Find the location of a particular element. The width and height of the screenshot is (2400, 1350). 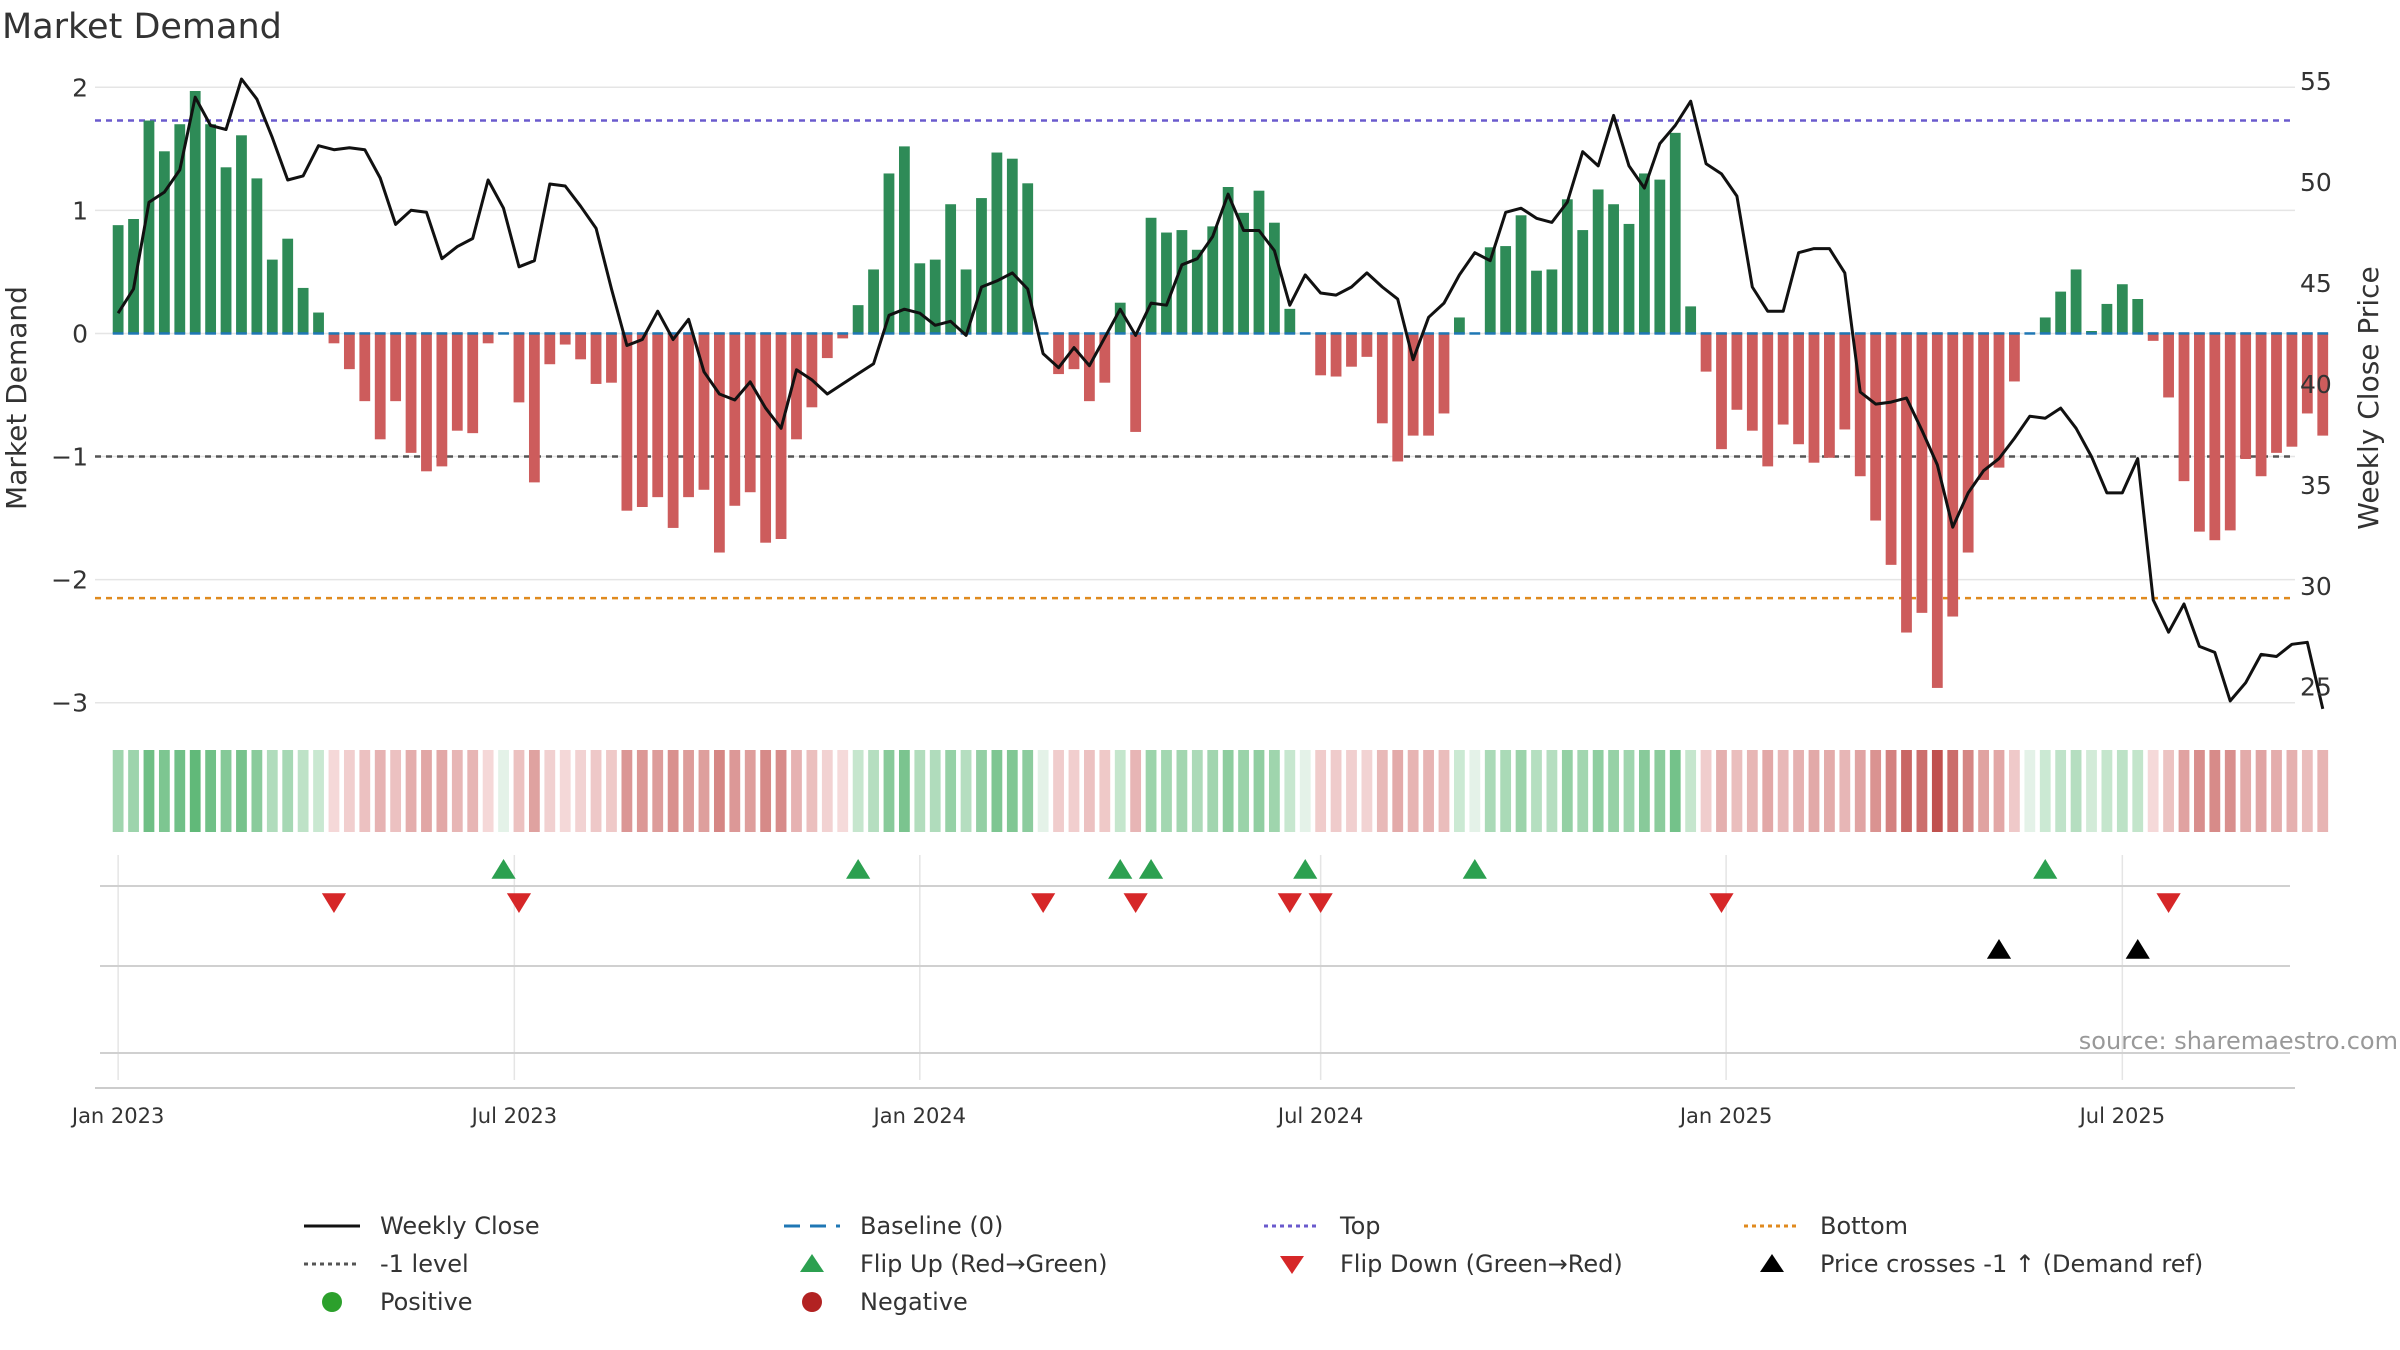

y-right-tick-label: 30 is located at coordinates (2316, 586).